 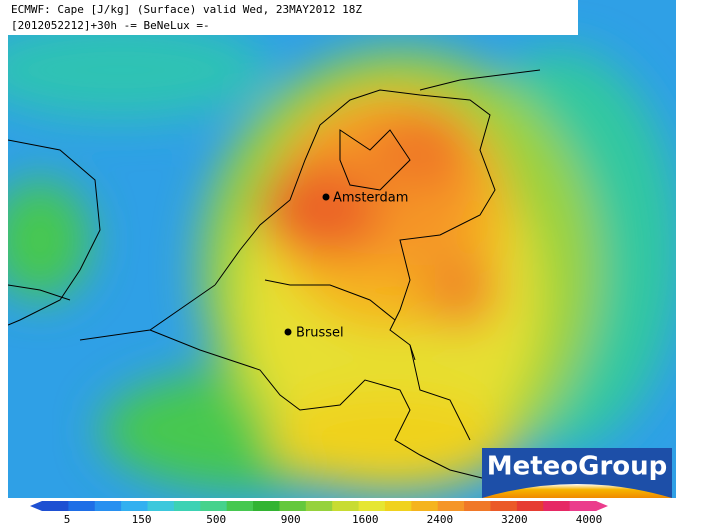 I want to click on legend-label: 900, so click(x=291, y=519).